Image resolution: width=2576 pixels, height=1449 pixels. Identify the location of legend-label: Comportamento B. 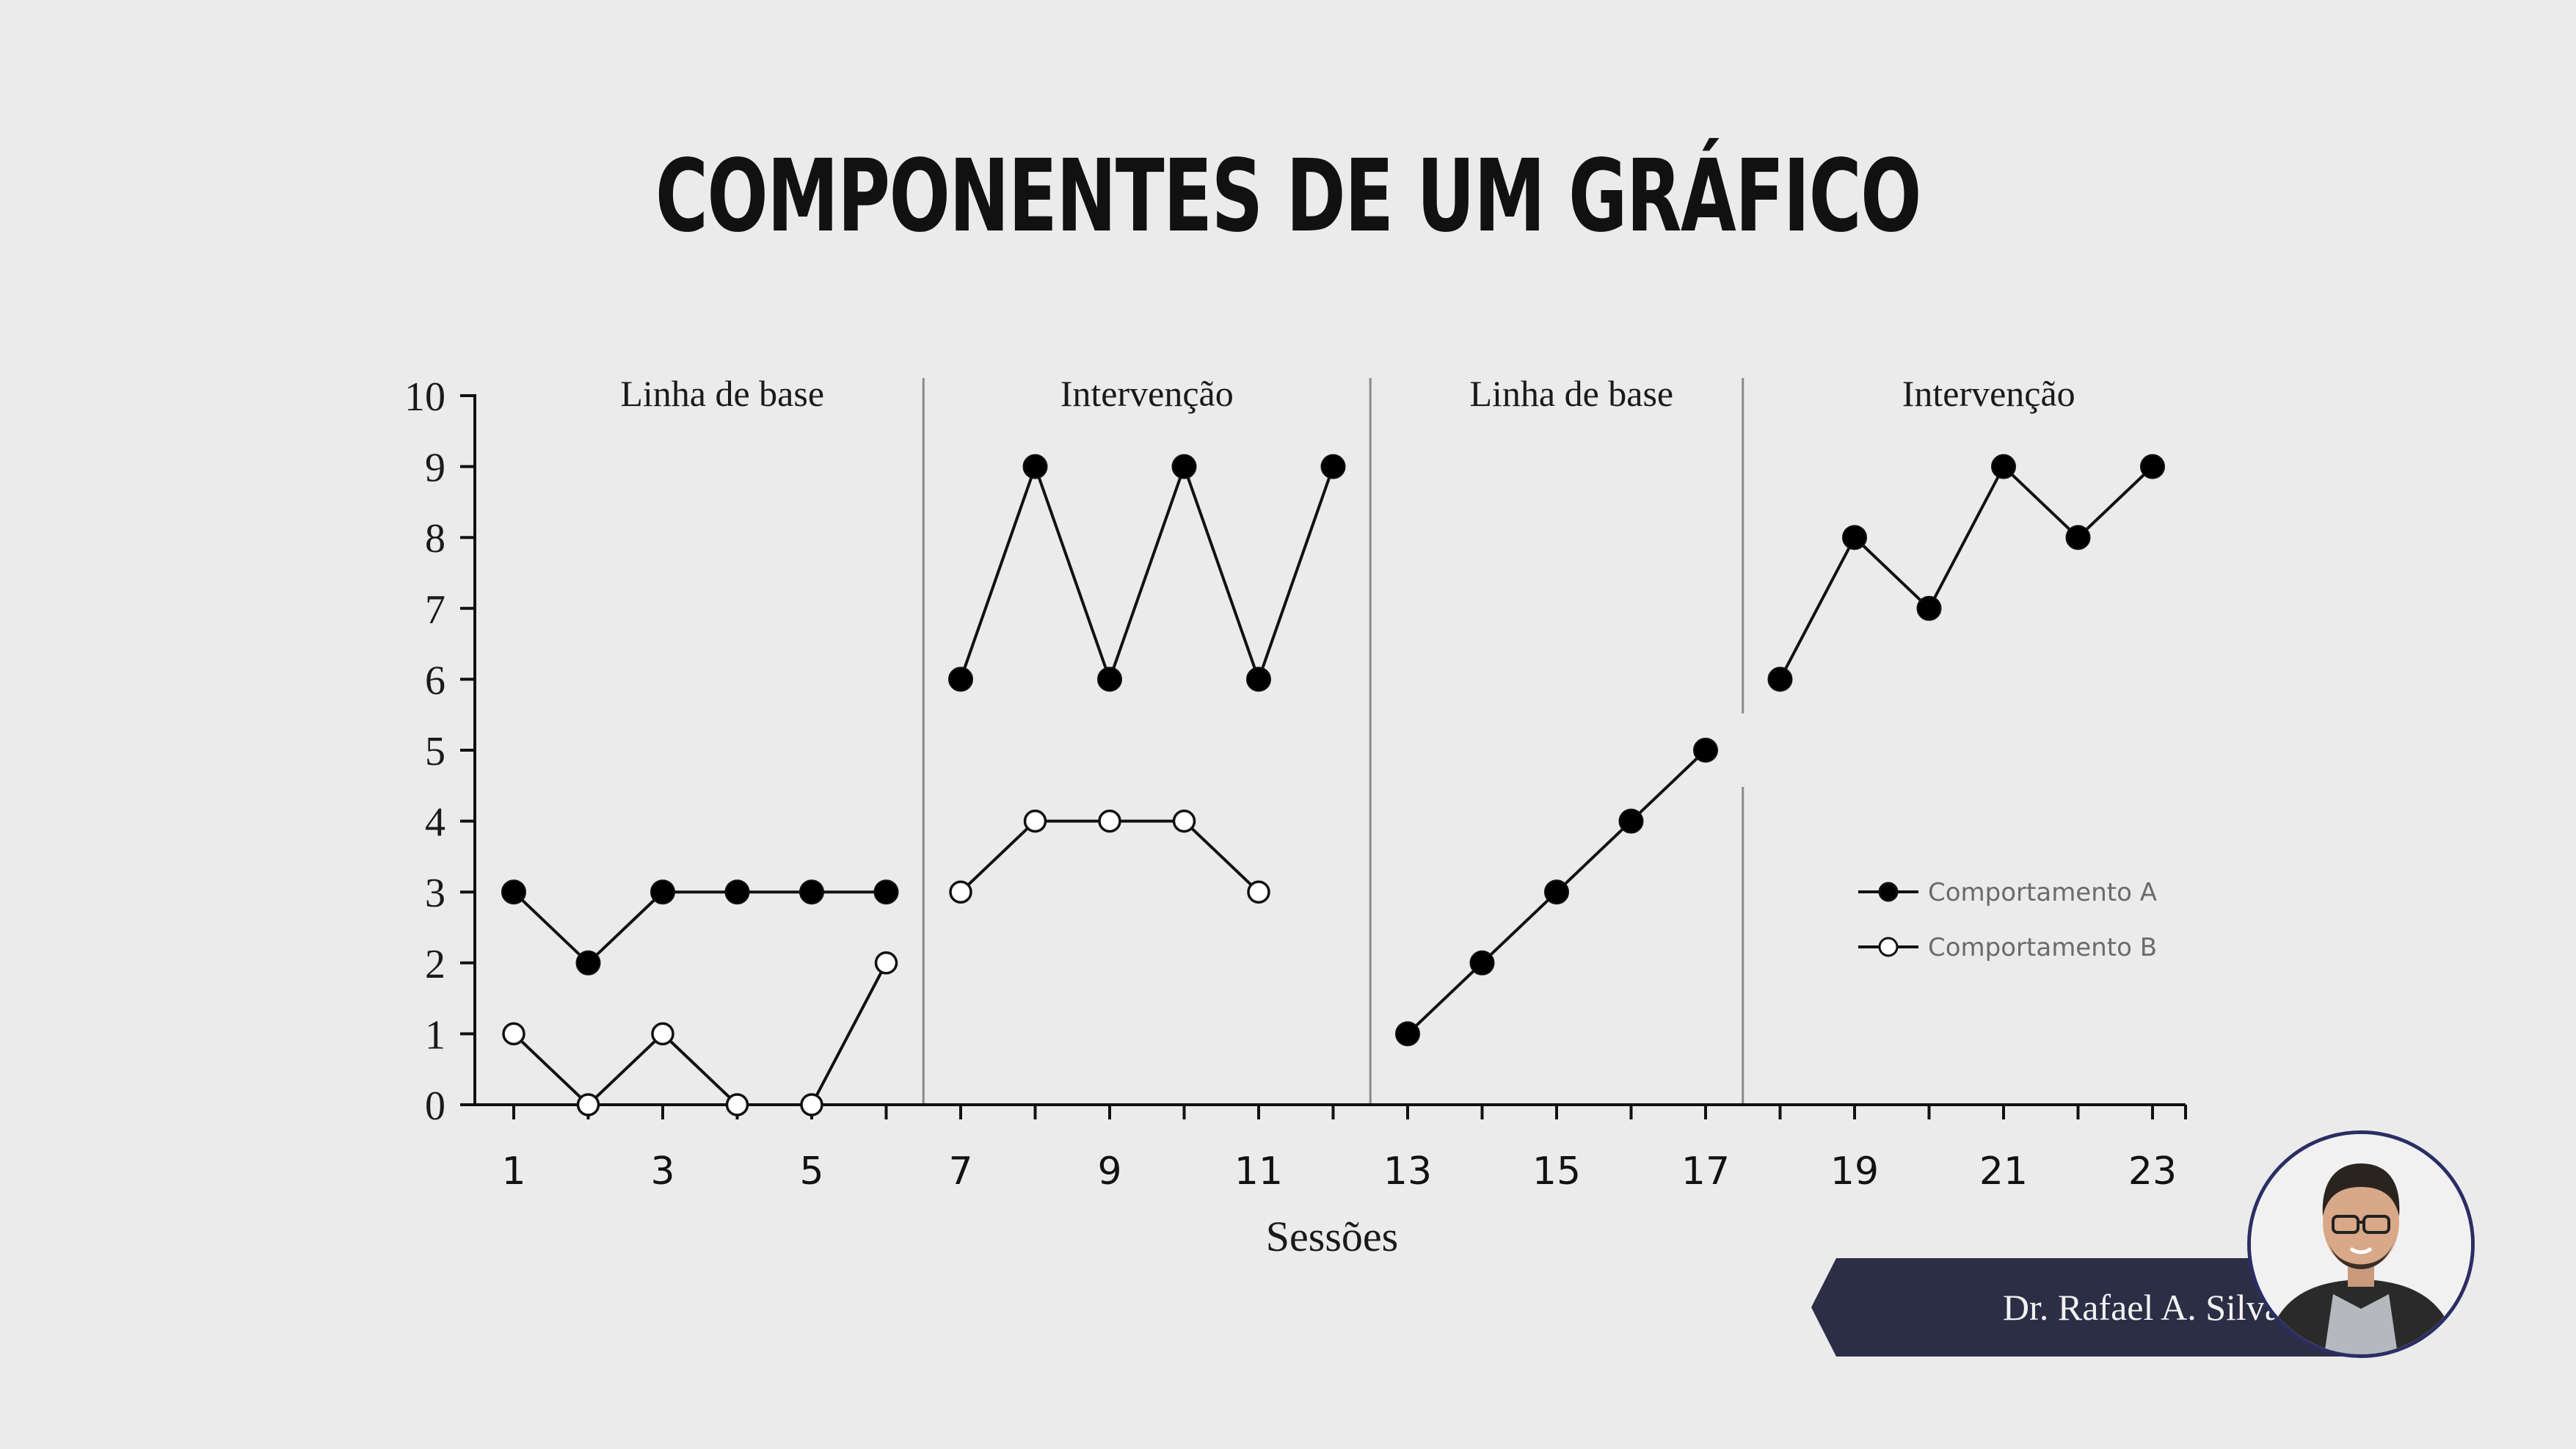
(2042, 948).